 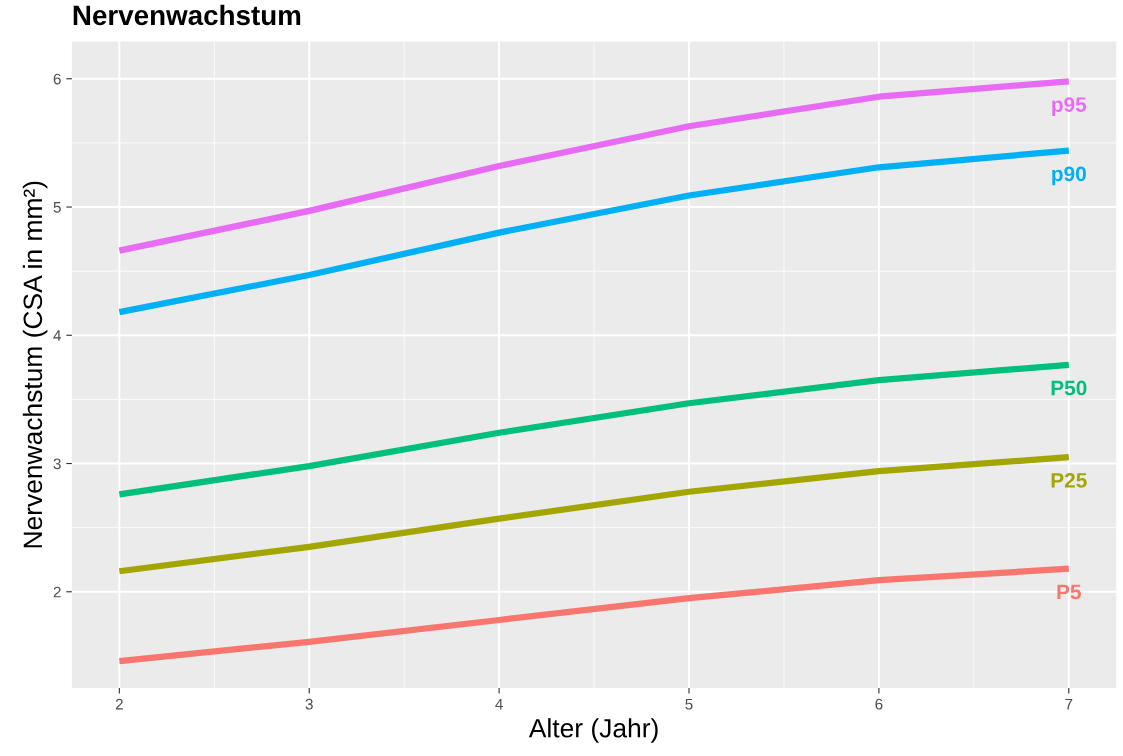 I want to click on x-tick-label: 4, so click(x=499, y=704).